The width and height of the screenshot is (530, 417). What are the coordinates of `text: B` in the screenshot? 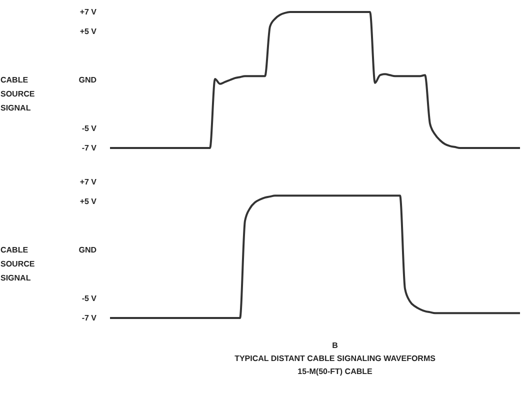 It's located at (335, 345).